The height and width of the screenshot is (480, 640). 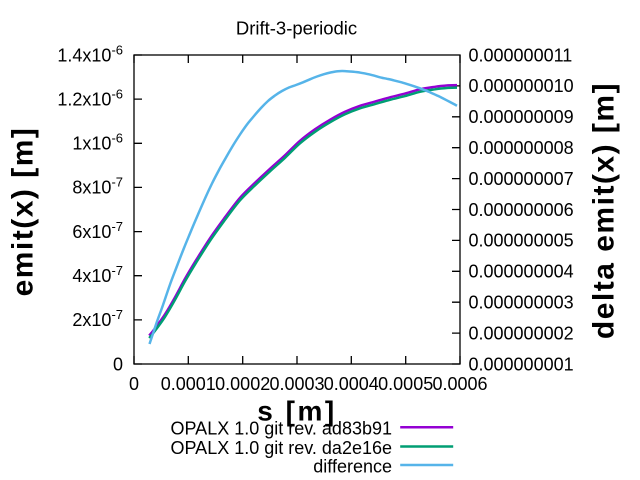 I want to click on svg-text: 0.000000008, so click(x=521, y=148).